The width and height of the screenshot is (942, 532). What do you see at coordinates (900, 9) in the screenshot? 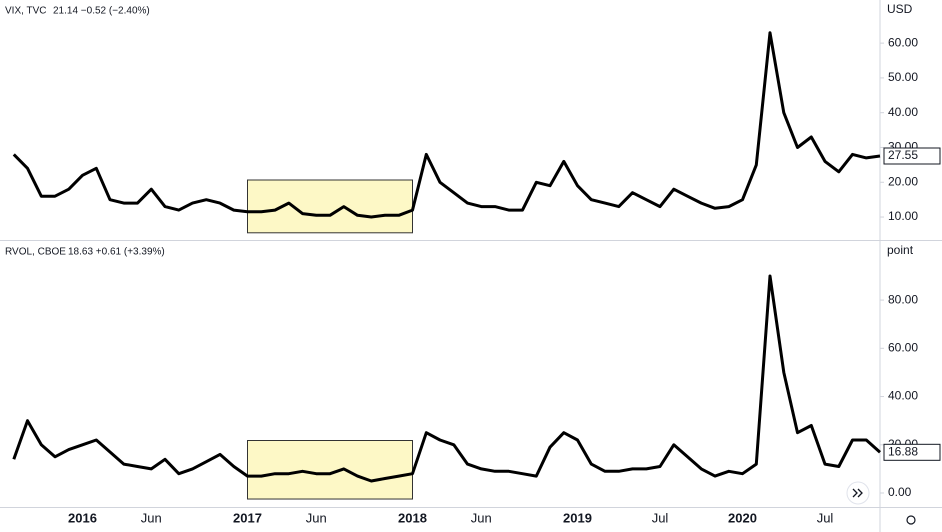
I see `unit-label: USD` at bounding box center [900, 9].